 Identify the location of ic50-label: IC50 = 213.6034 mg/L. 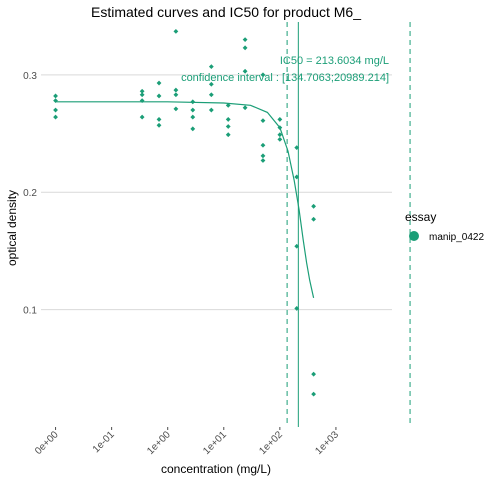
(334, 61).